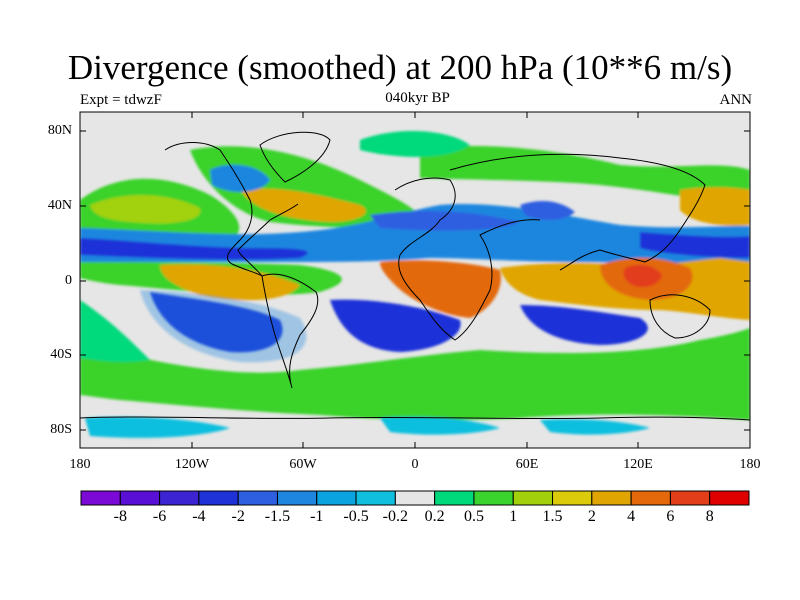  I want to click on experiment-label: Expt = tdwzF, so click(121, 100).